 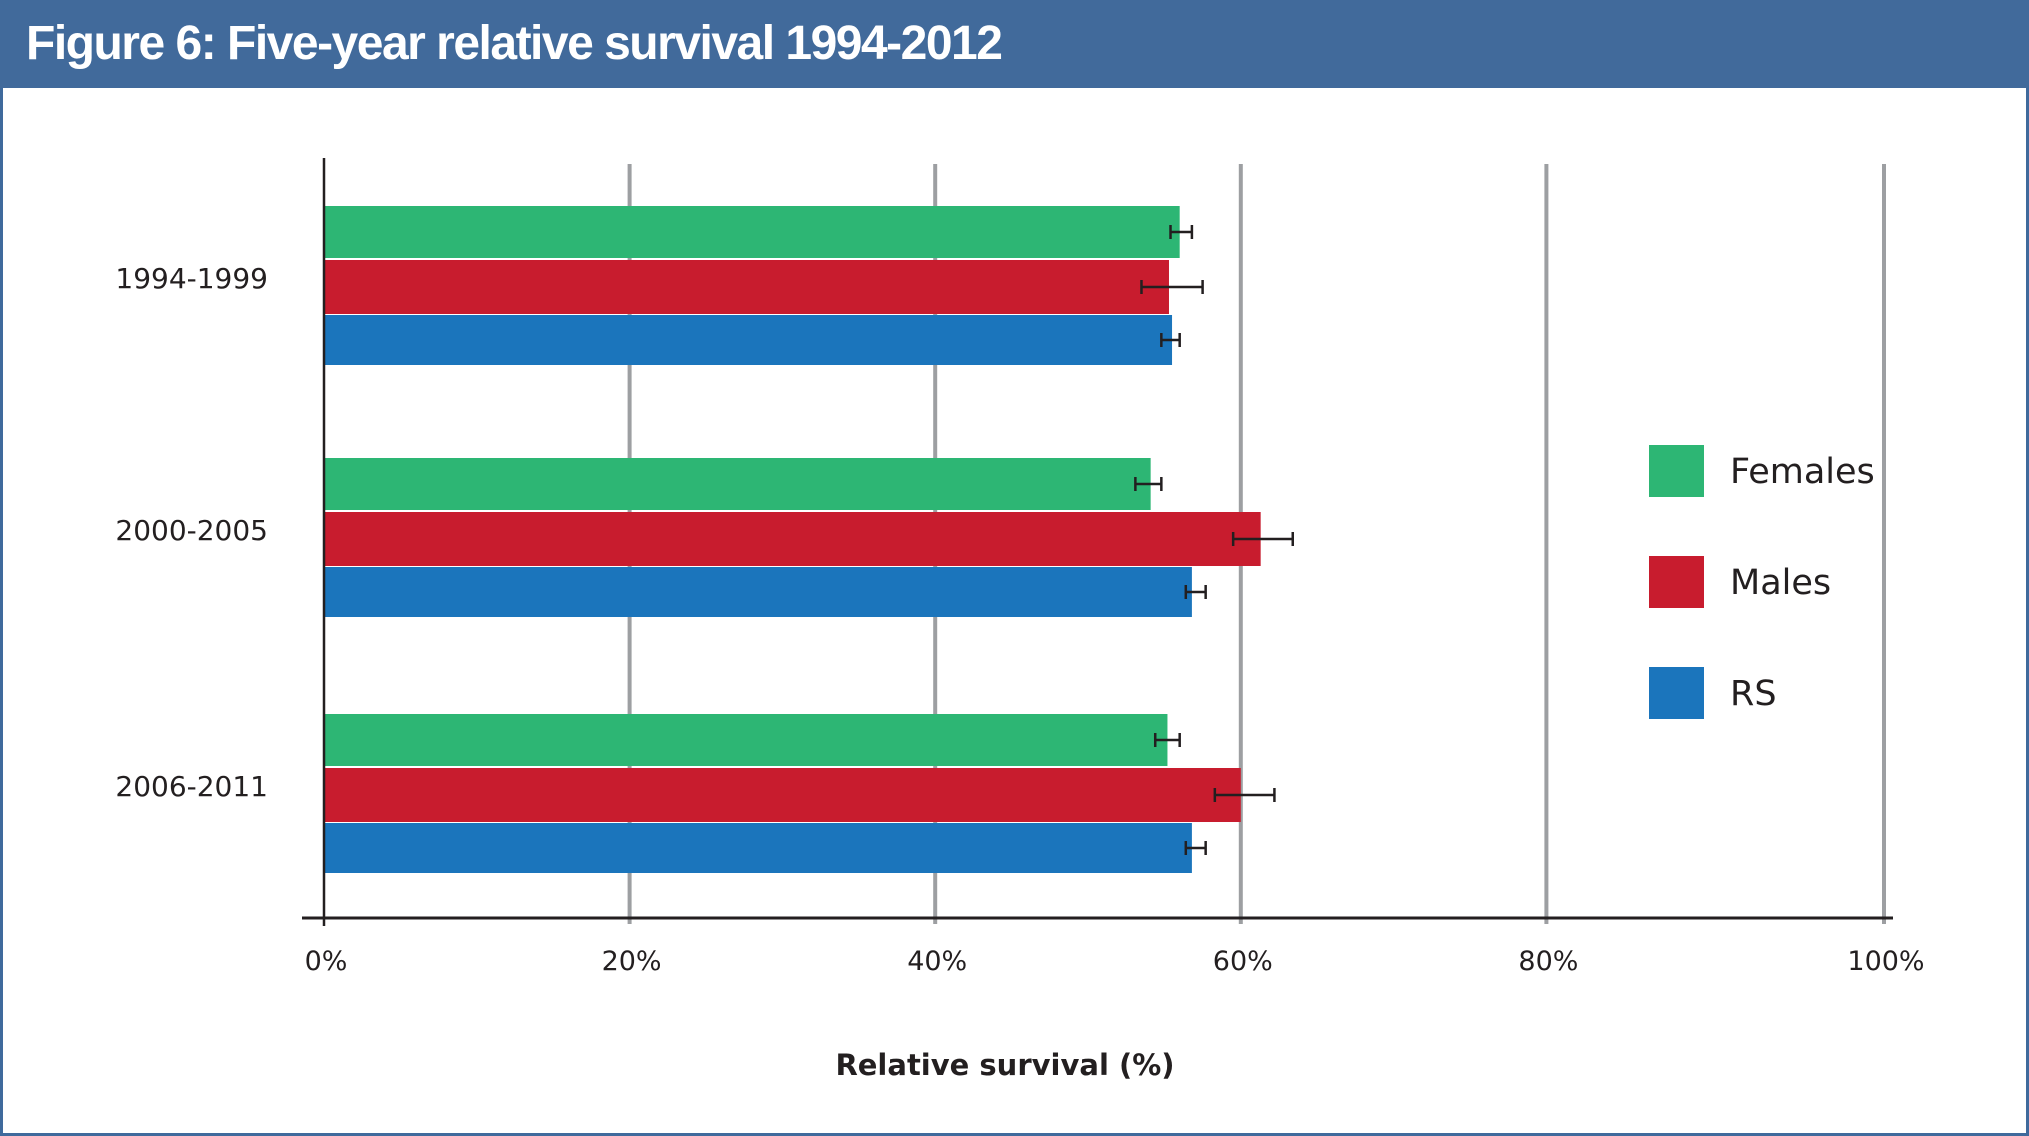 I want to click on legend-label-males: Males, so click(x=1780, y=583).